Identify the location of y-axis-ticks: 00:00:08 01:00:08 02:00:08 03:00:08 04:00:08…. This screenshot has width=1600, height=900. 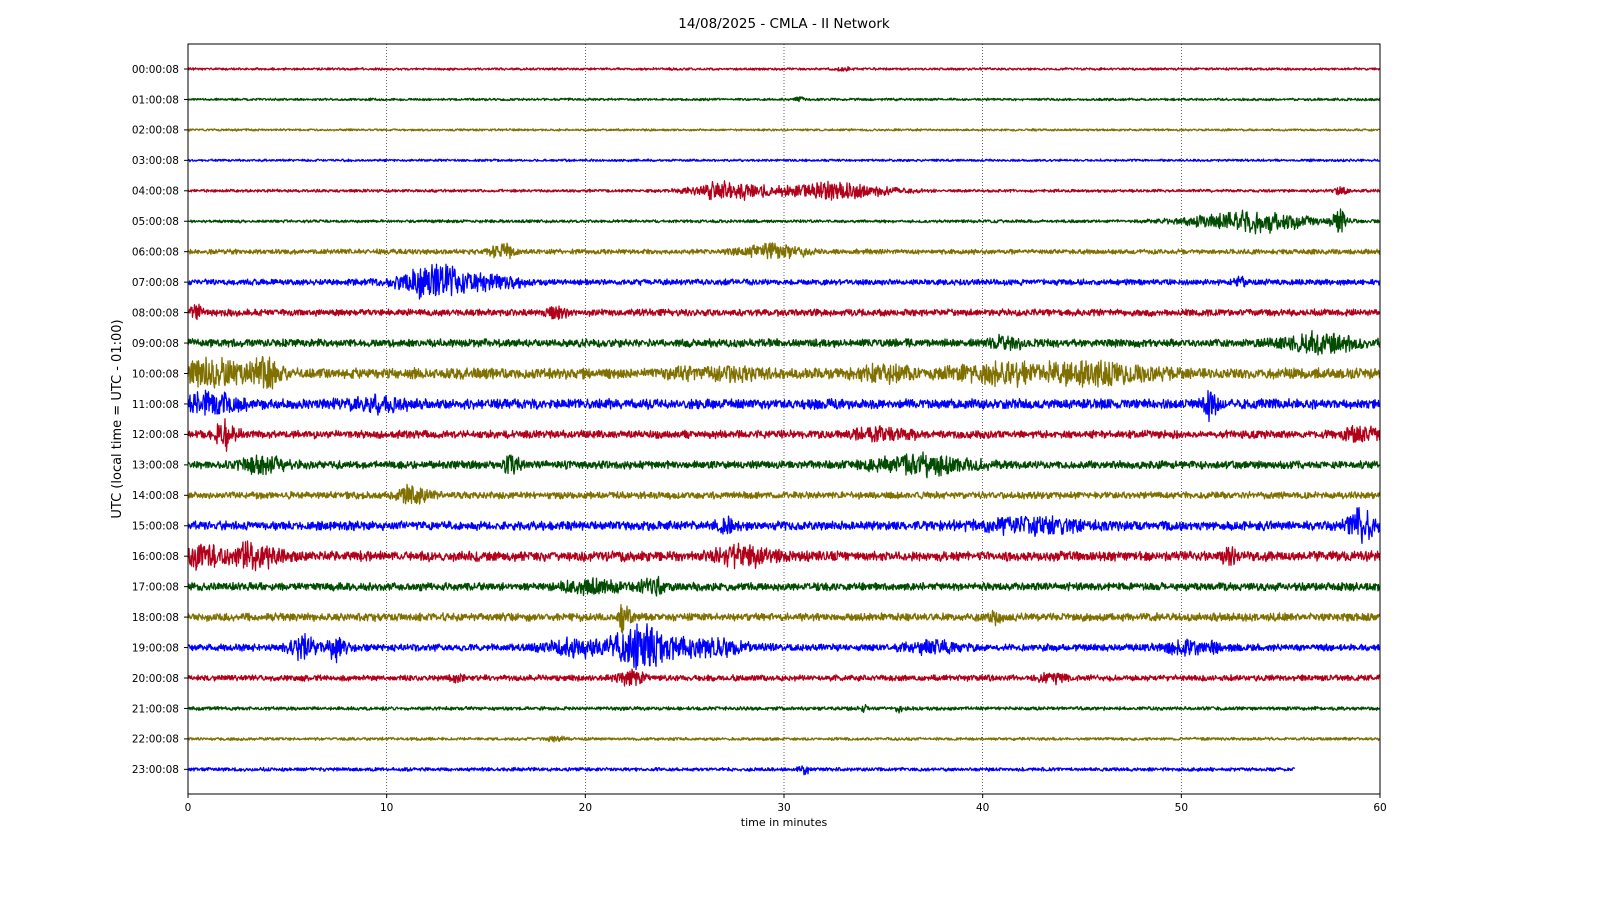
(160, 420).